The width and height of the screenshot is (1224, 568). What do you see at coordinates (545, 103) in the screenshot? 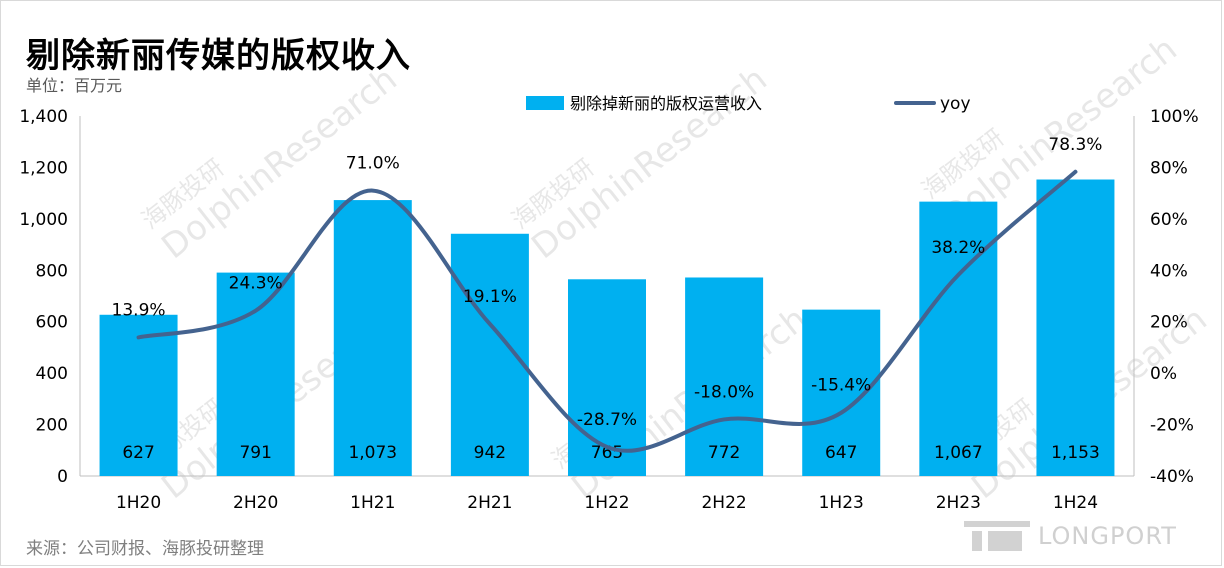
I see `legend-bar-swatch` at bounding box center [545, 103].